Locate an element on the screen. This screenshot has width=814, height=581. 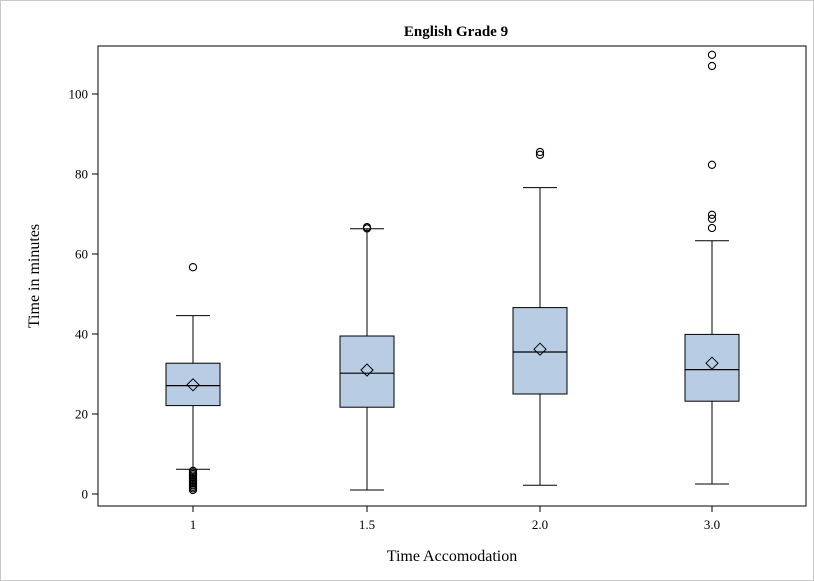
x-tick-label: 1.5 is located at coordinates (367, 524).